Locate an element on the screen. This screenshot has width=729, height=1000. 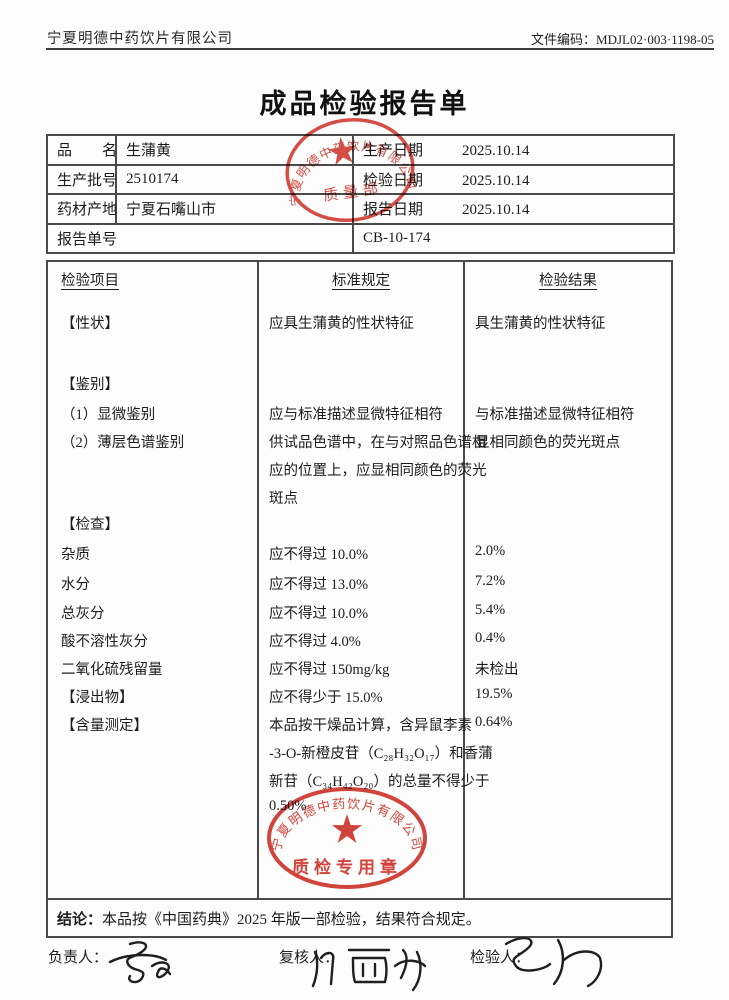
production-date-label: 生产日期 is located at coordinates (393, 151).